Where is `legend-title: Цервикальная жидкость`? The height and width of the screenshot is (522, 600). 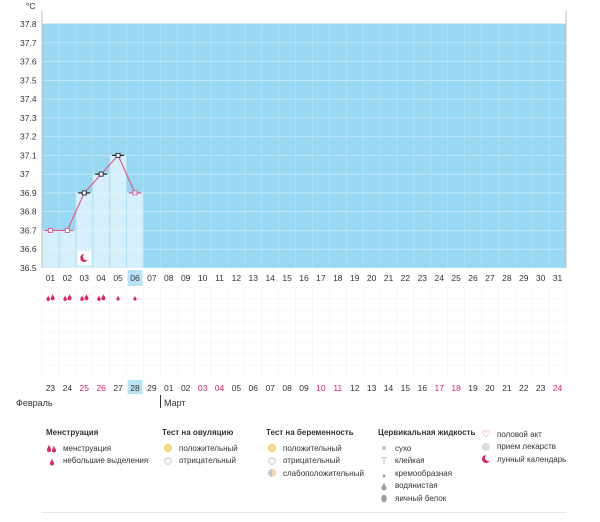
legend-title: Цервикальная жидкость is located at coordinates (427, 432).